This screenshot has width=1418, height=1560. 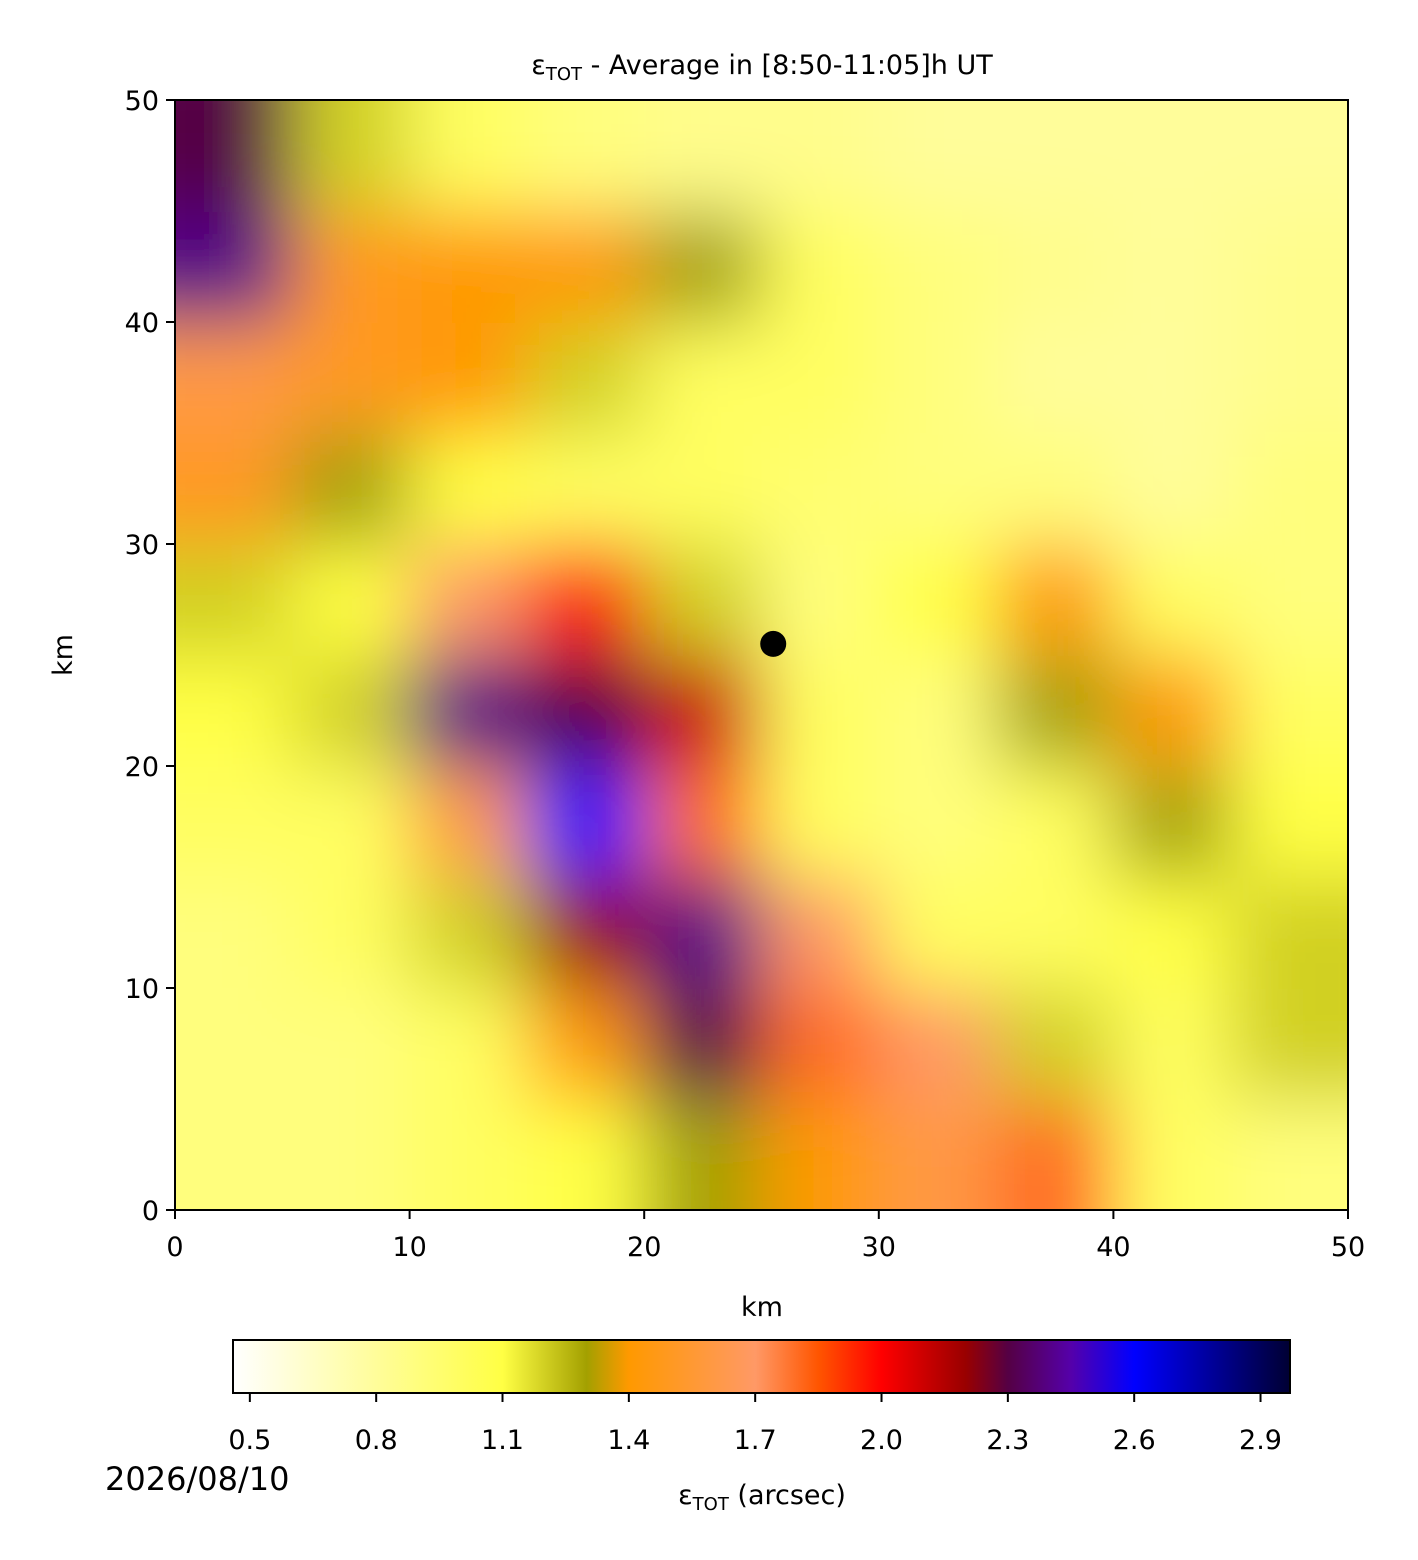 What do you see at coordinates (711, 1504) in the screenshot?
I see `colorbar-label-subscript: TOT` at bounding box center [711, 1504].